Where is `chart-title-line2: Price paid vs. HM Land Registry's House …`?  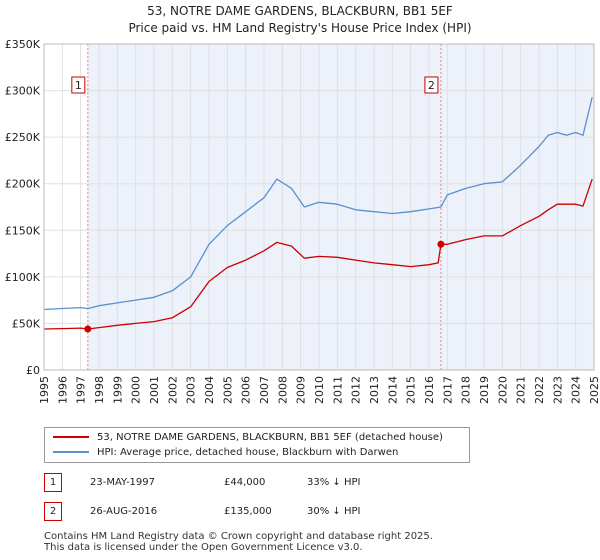 chart-title-line2: Price paid vs. HM Land Registry's House … is located at coordinates (300, 28).